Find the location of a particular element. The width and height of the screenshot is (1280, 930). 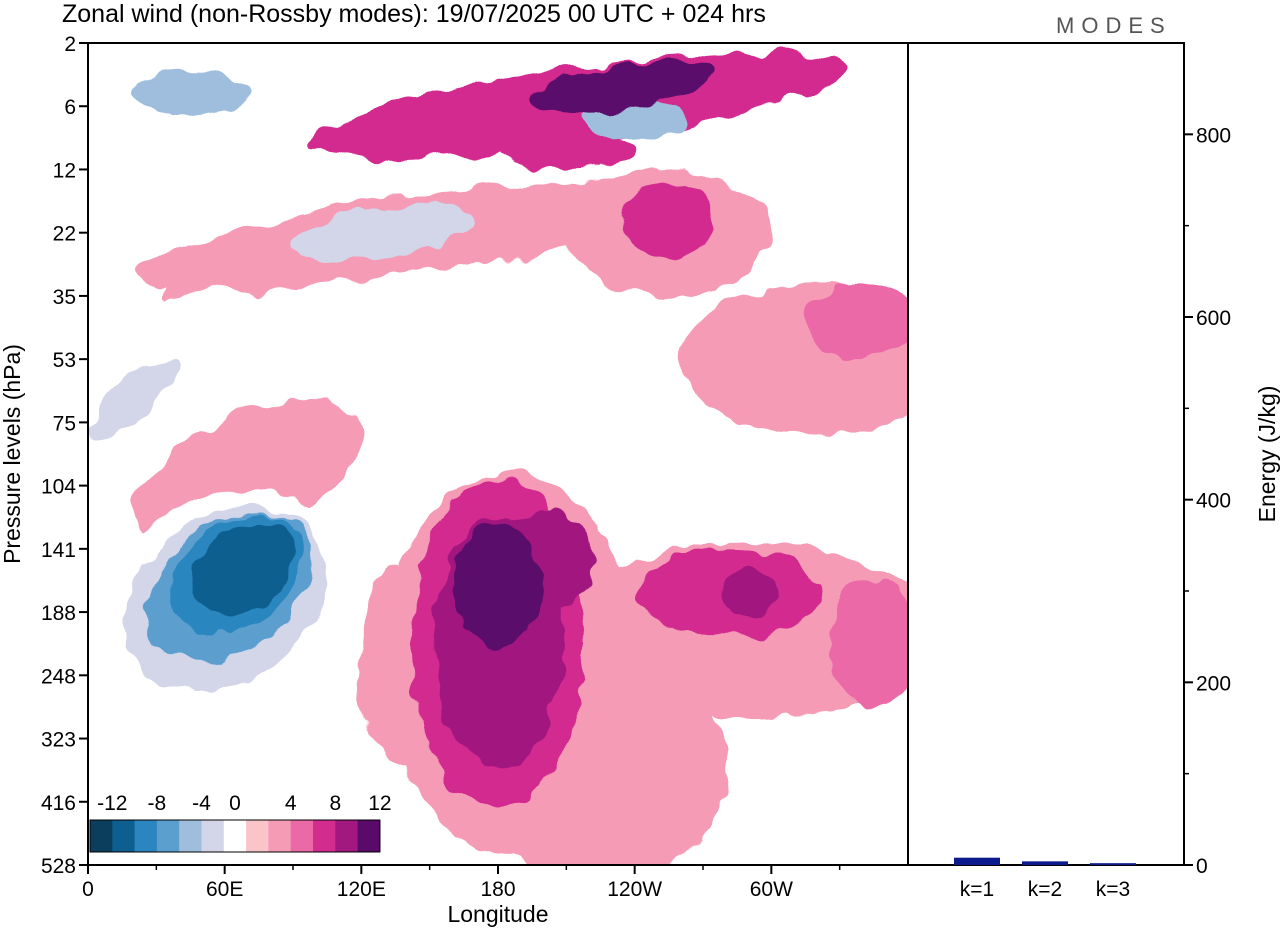

colorbar-frame is located at coordinates (235, 836).